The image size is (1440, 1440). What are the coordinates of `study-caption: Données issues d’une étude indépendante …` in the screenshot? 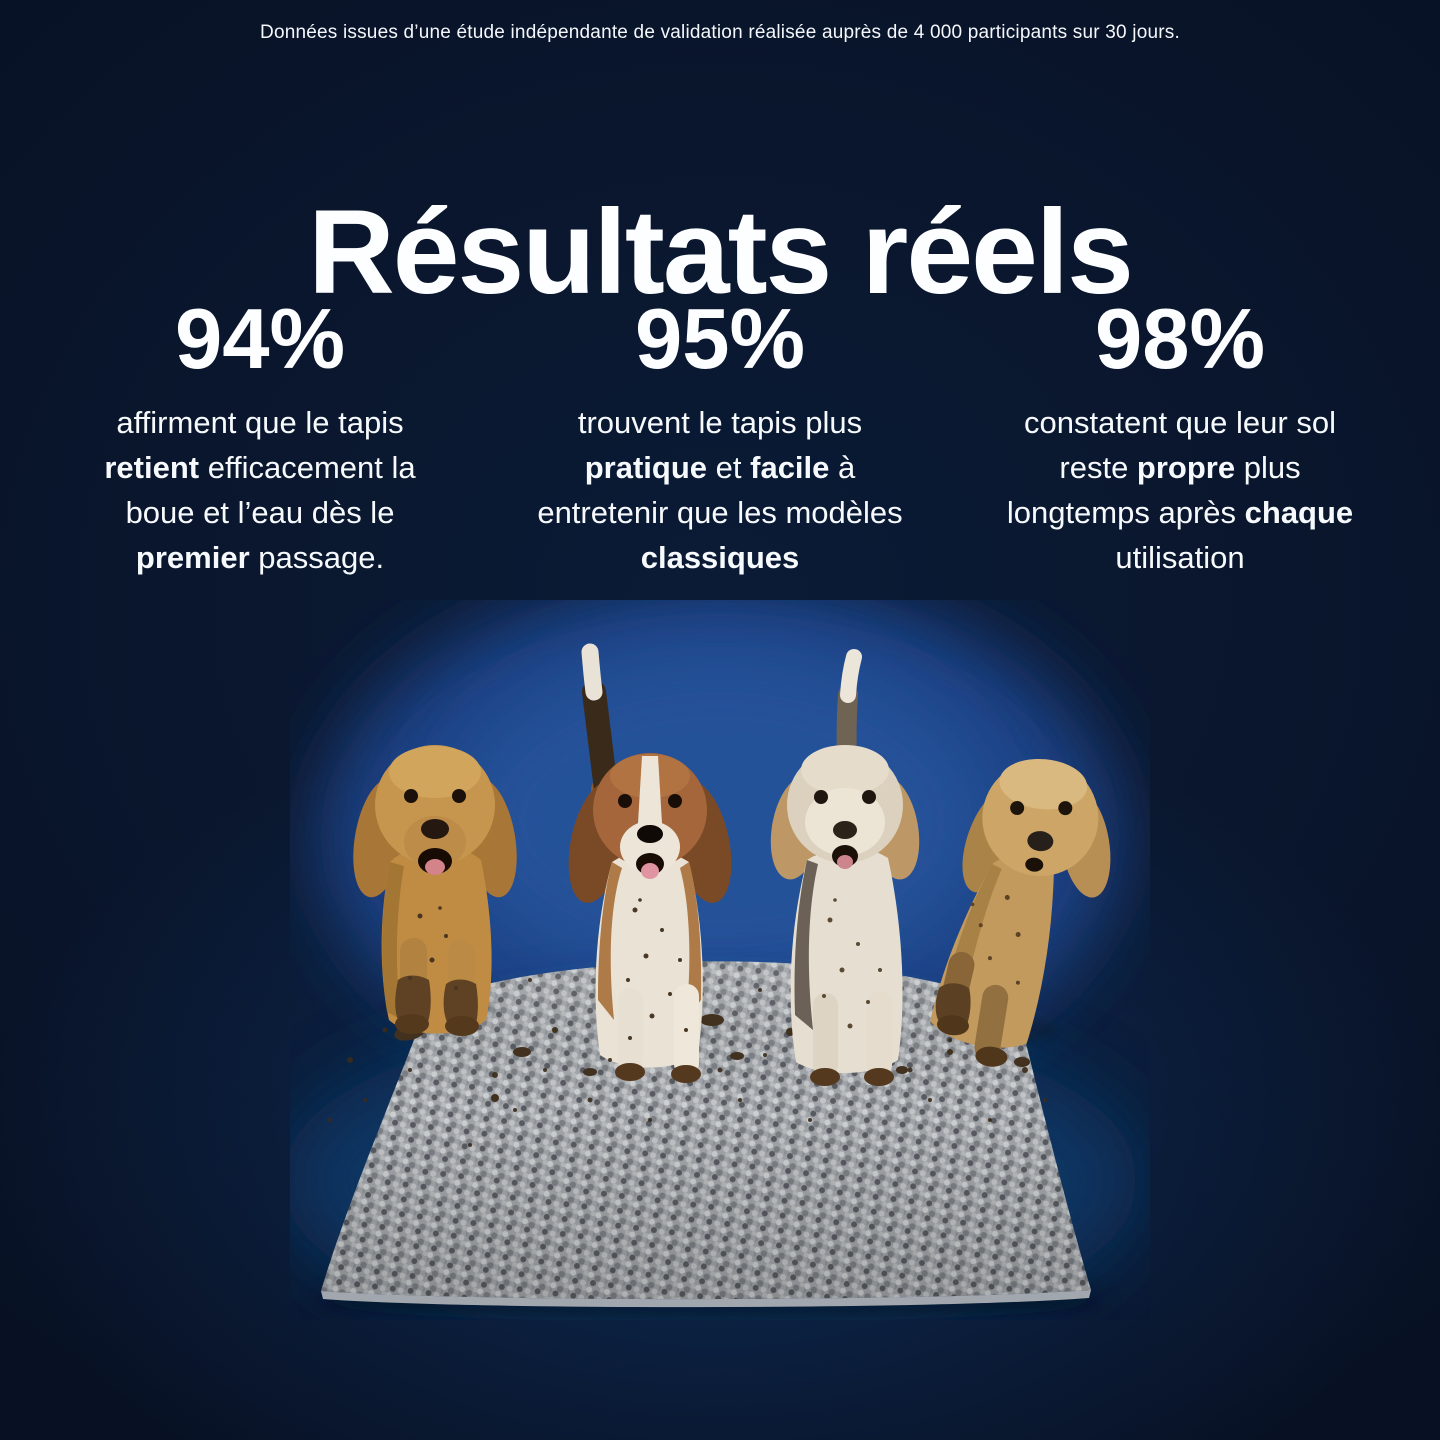 It's located at (720, 32).